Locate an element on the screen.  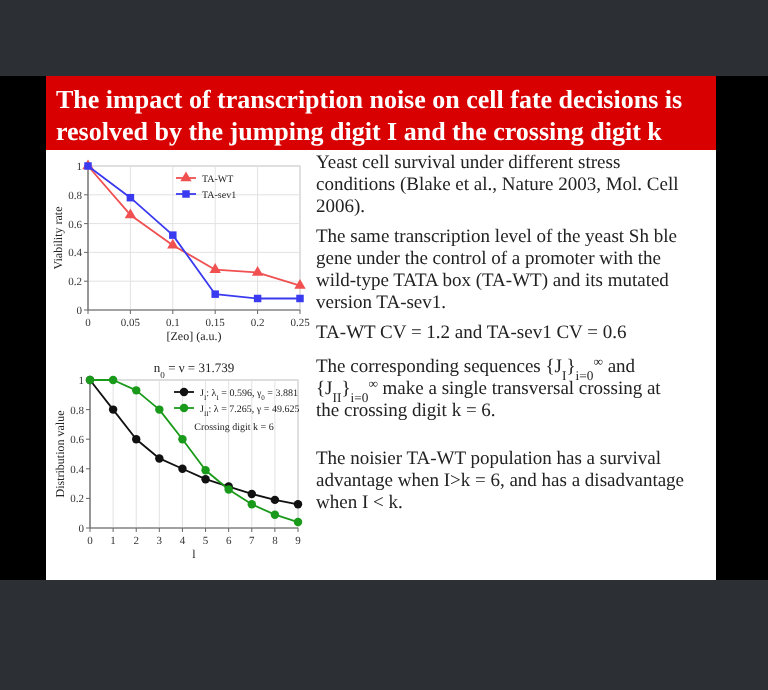
text: Yeast cell survival under different stress conditions (Blake et al., Nature 2003, Mol. Cell 2006). is located at coordinates (498, 186).